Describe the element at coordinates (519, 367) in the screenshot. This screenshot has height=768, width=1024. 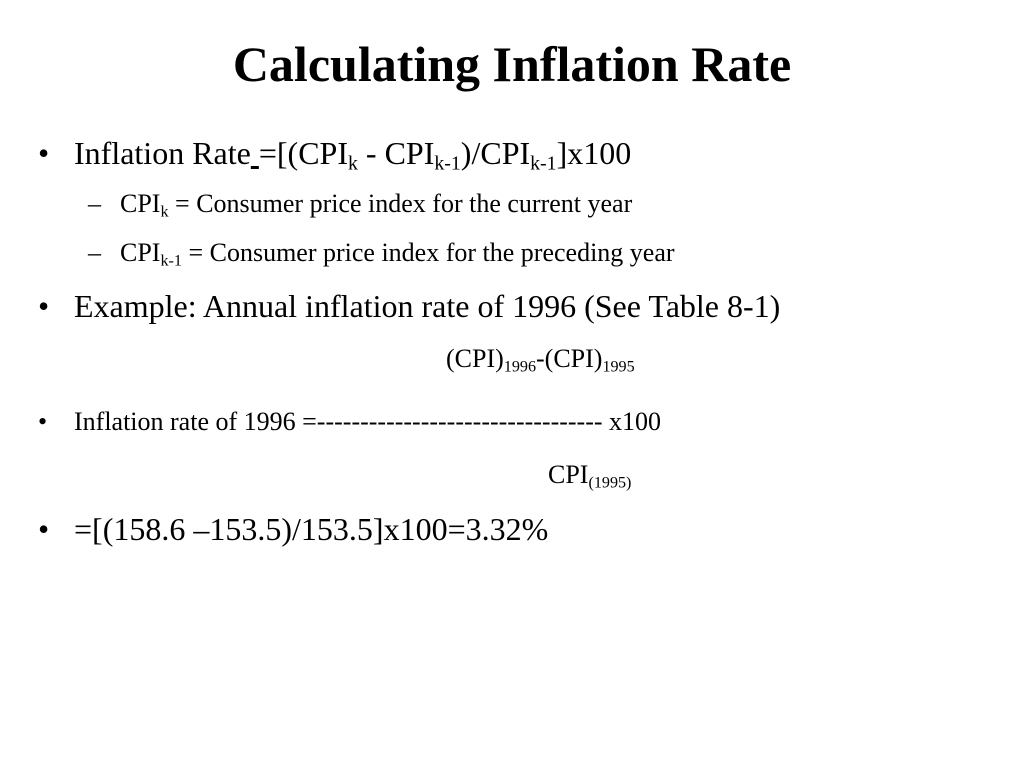
I see `numerator-sub-1996: 1996` at that location.